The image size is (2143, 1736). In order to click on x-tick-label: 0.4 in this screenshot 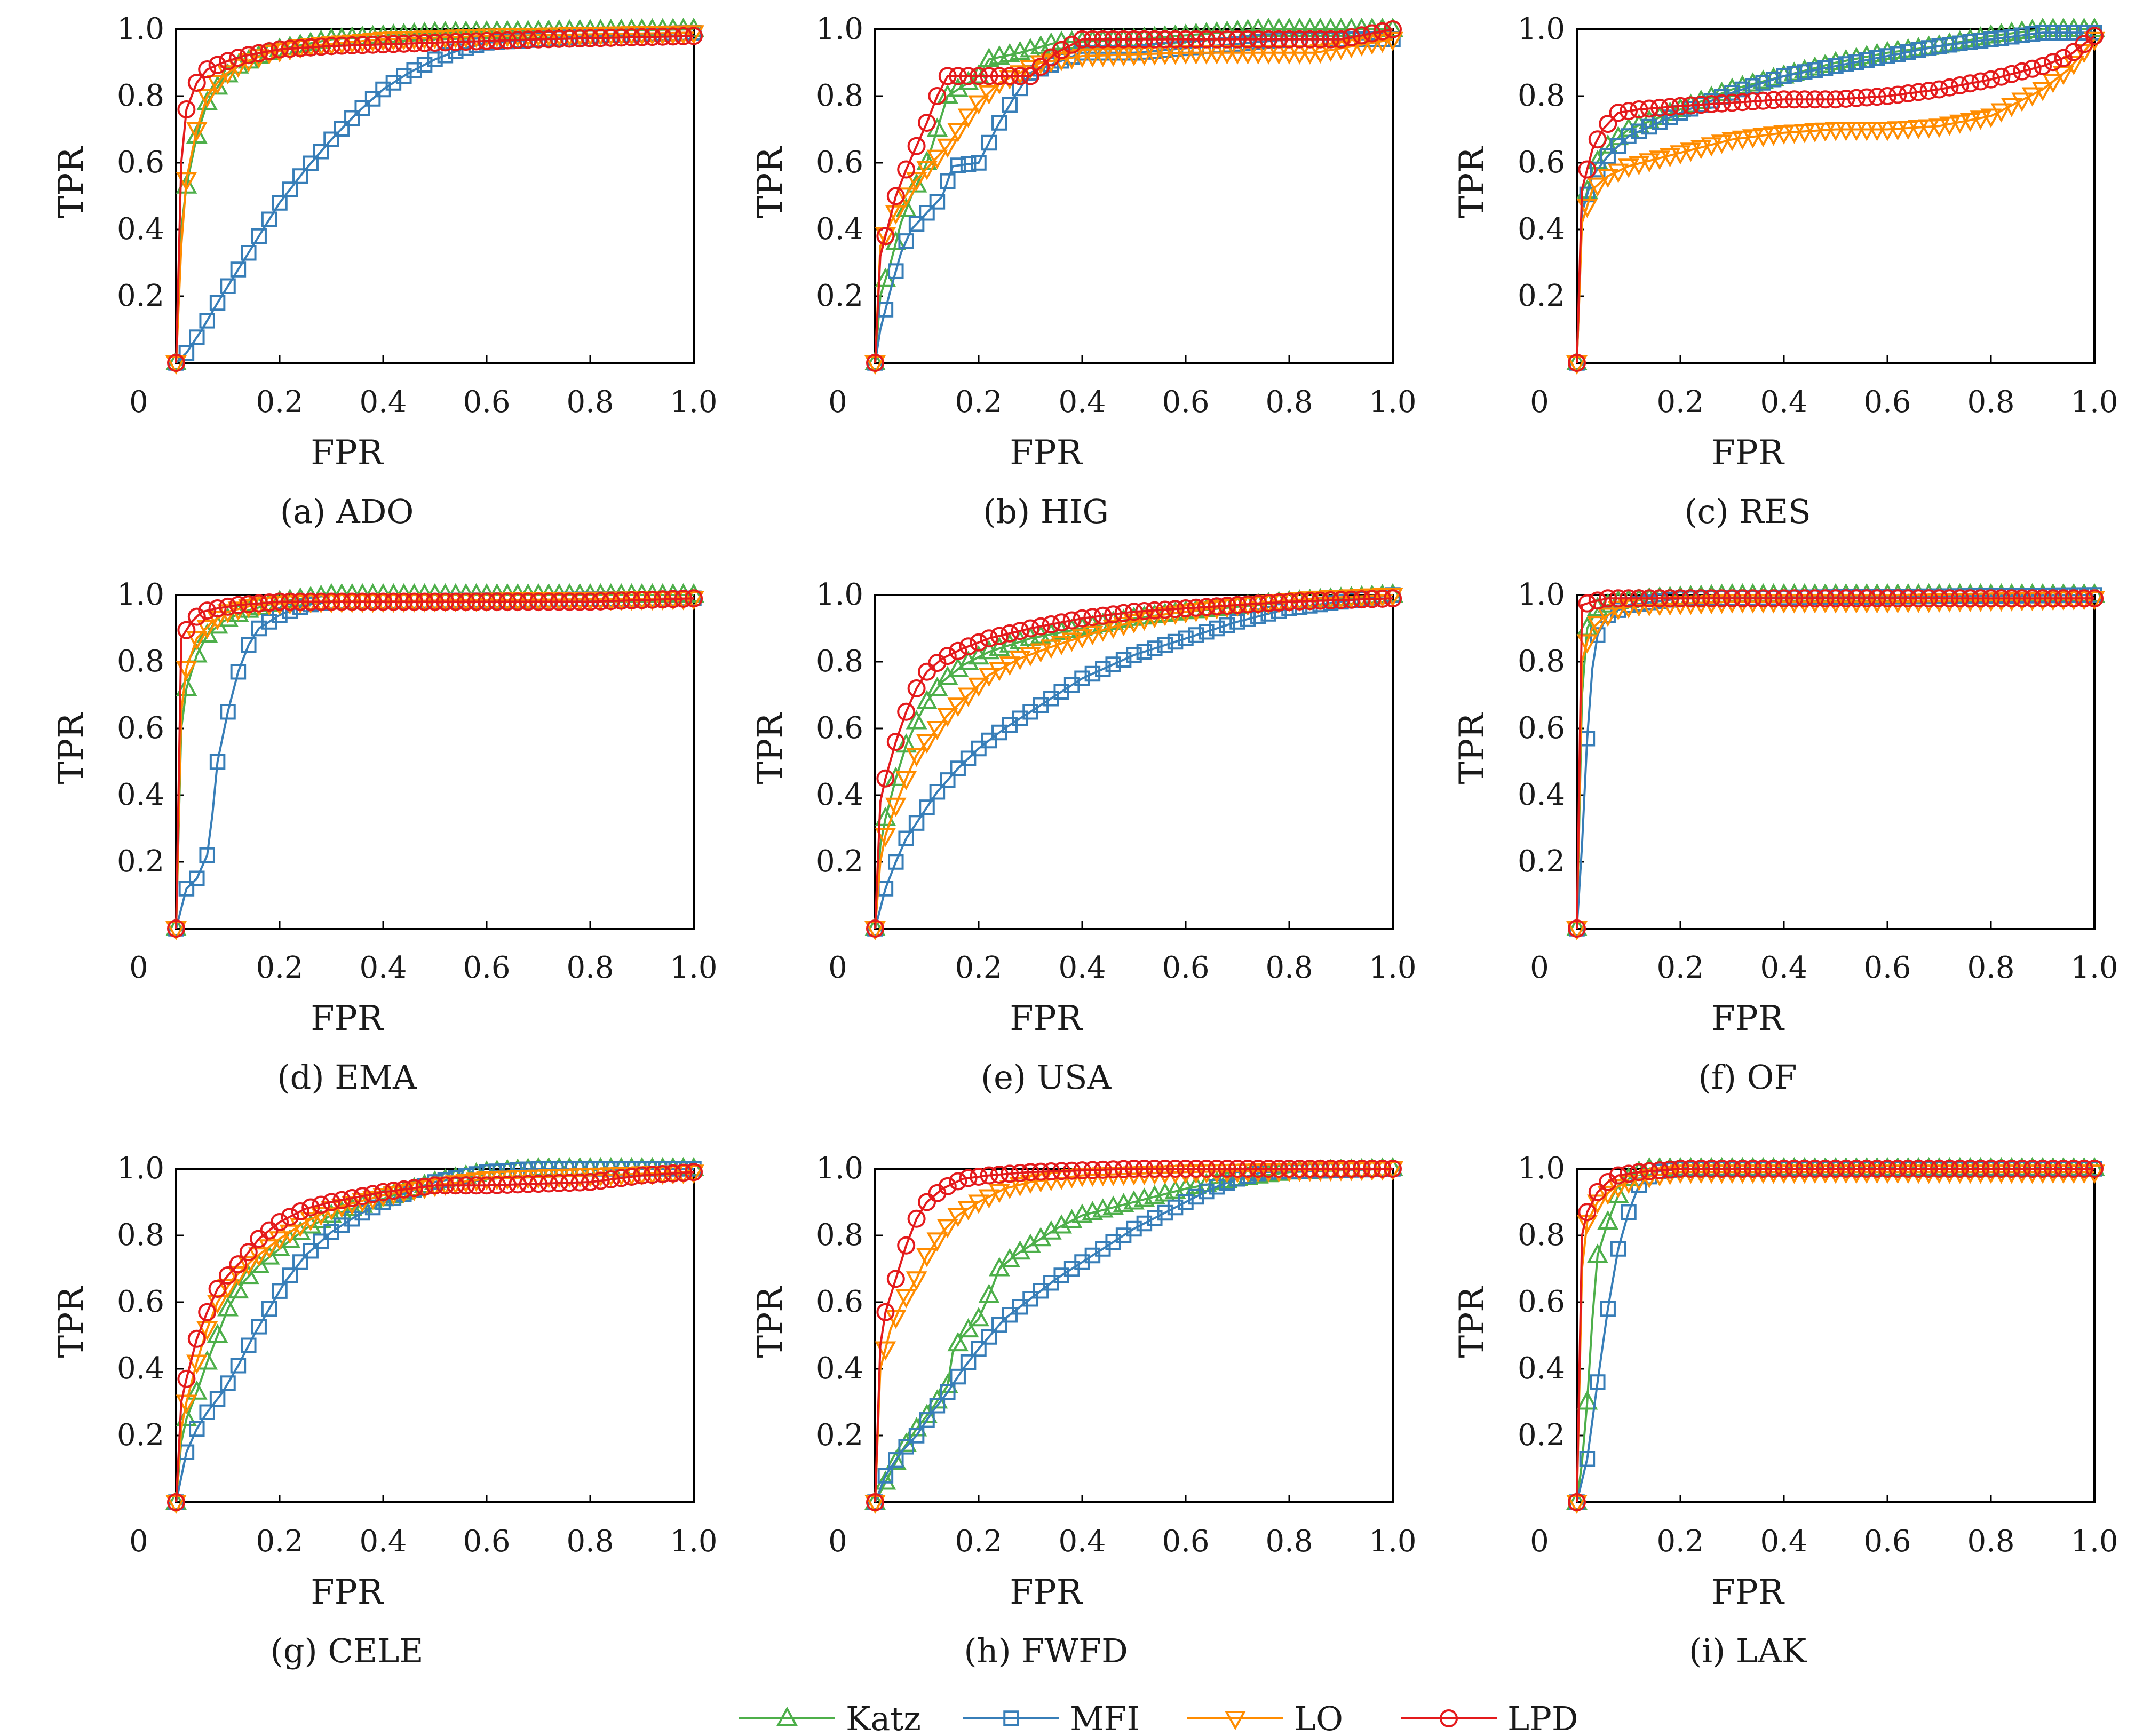, I will do `click(383, 402)`.